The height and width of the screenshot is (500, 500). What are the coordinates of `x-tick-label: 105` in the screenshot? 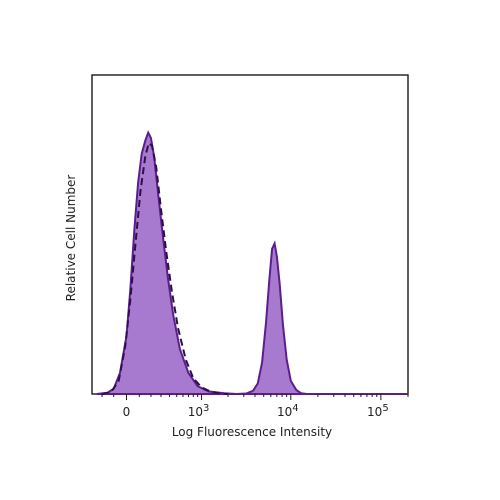 It's located at (378, 411).